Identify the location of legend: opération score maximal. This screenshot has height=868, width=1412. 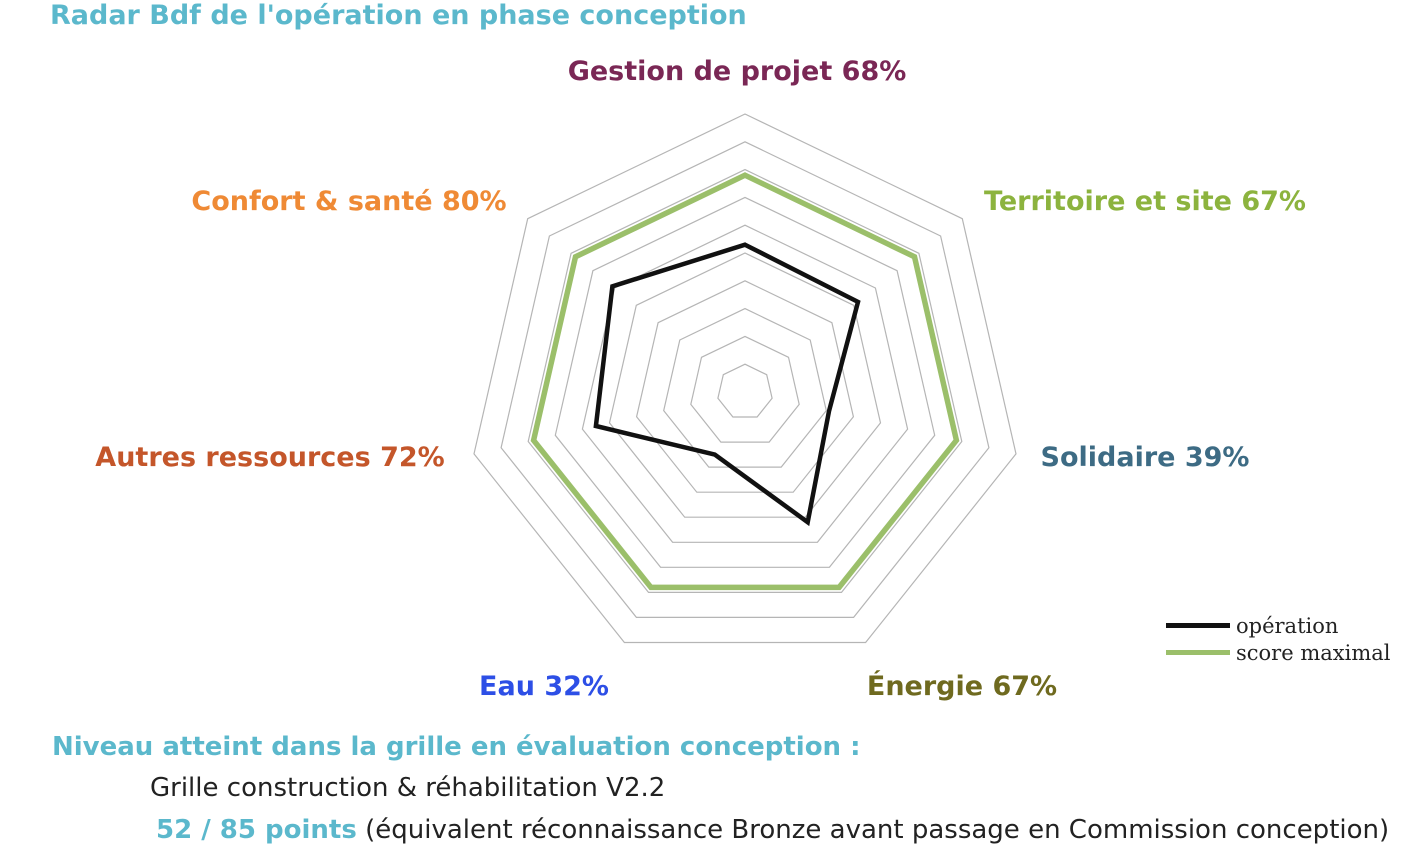
(1278, 639).